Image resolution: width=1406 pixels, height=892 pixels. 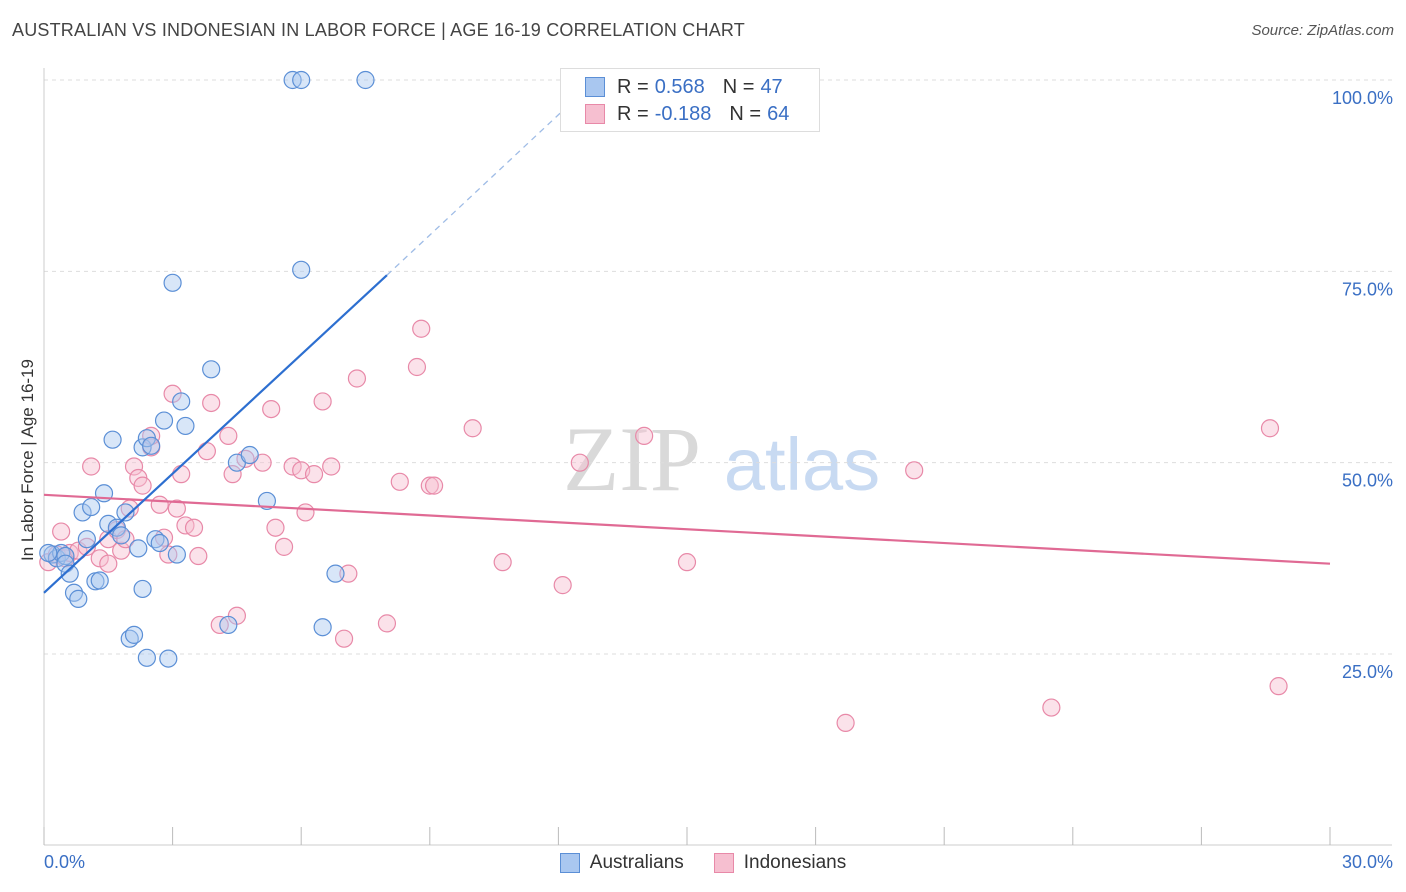 What do you see at coordinates (569, 863) in the screenshot?
I see `australians-legend-swatch` at bounding box center [569, 863].